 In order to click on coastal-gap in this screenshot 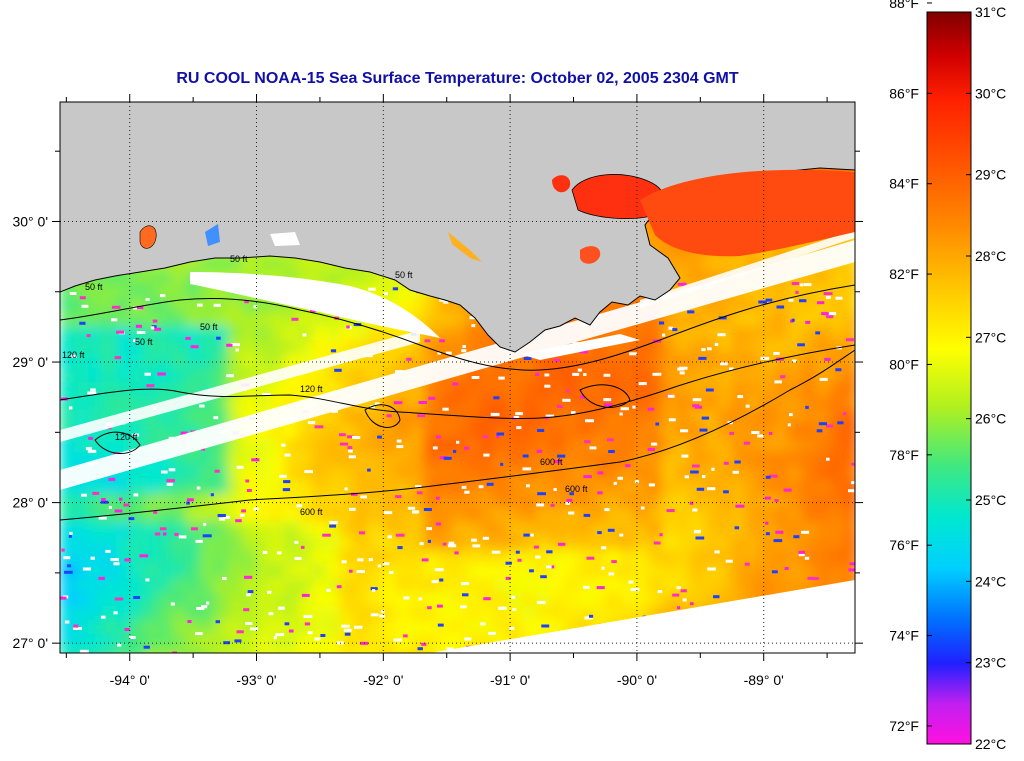, I will do `click(415, 296)`.